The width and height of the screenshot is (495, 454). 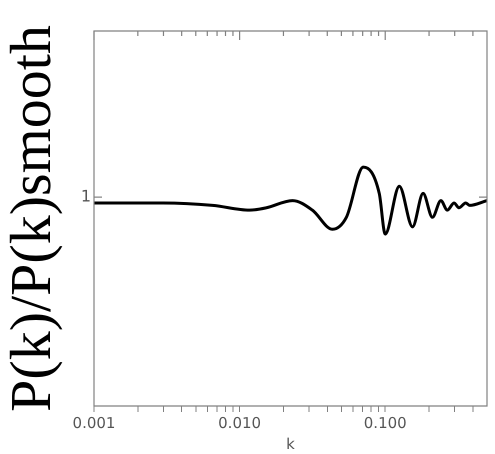 I want to click on x-axis-title: k, so click(x=291, y=443).